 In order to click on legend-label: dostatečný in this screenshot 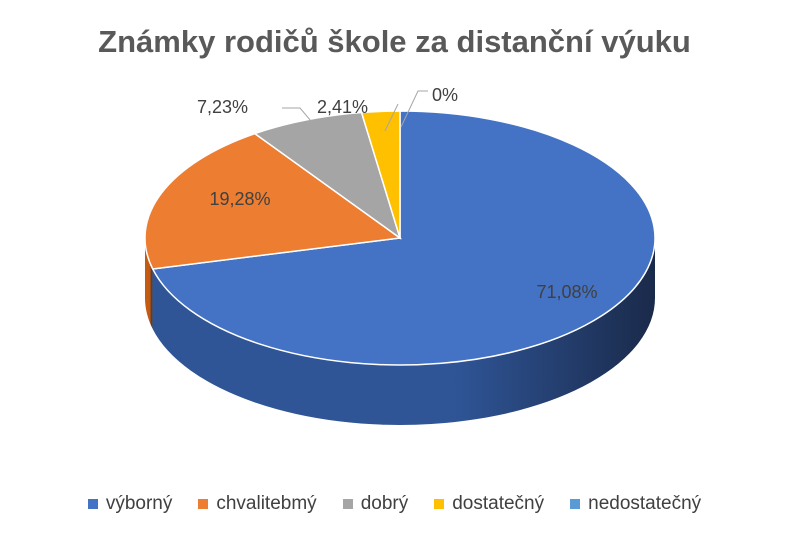, I will do `click(498, 503)`.